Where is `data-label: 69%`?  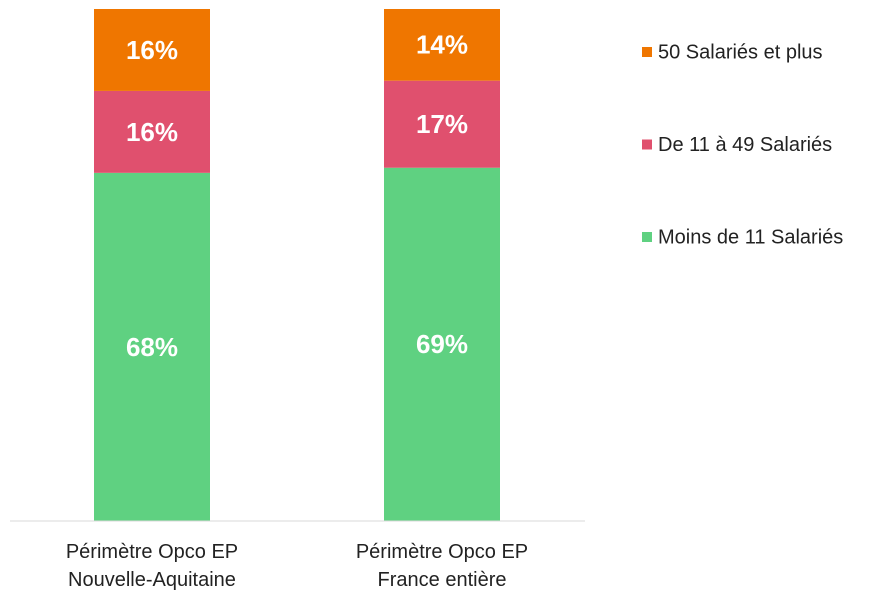 data-label: 69% is located at coordinates (442, 344).